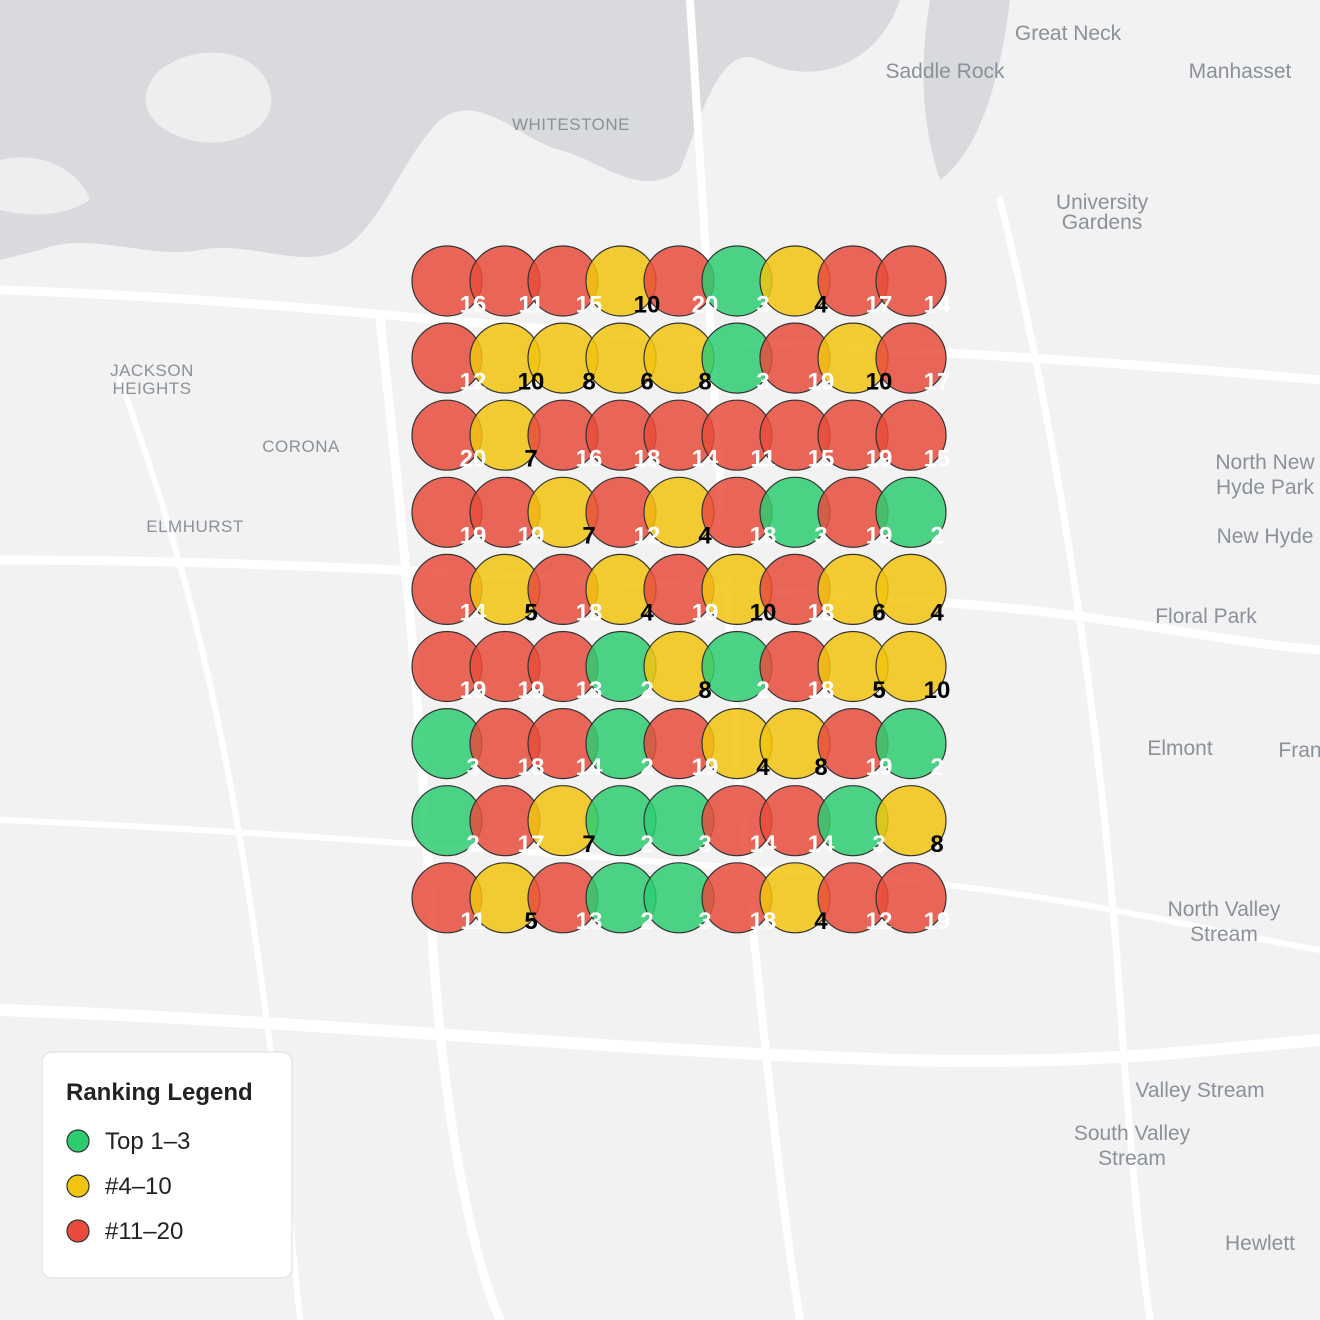  Describe the element at coordinates (1132, 1133) in the screenshot. I see `place-label: South Valley` at that location.